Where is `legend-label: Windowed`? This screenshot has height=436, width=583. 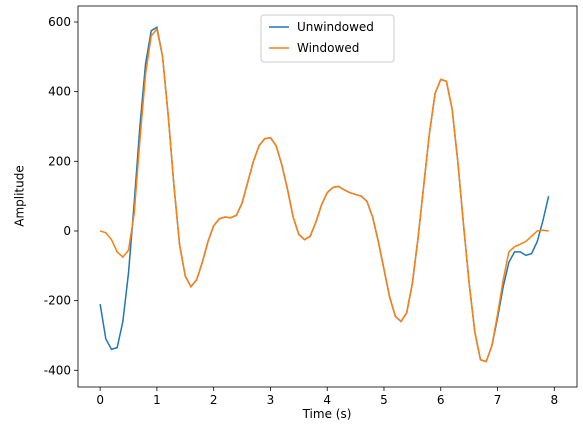 legend-label: Windowed is located at coordinates (328, 48).